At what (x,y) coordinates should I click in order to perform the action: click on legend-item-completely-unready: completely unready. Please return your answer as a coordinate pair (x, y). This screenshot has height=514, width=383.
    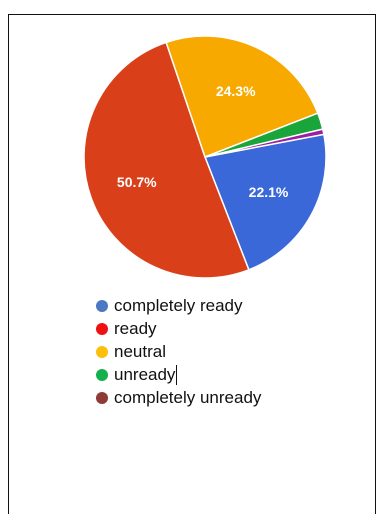
    Looking at the image, I should click on (178, 397).